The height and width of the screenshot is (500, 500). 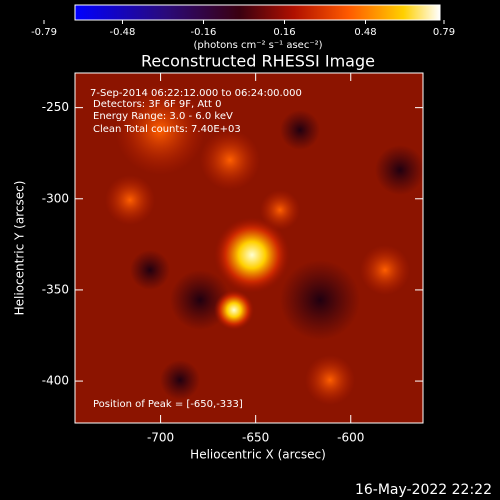 What do you see at coordinates (20, 248) in the screenshot?
I see `y-axis-label: Heliocentric Y (arcsec)` at bounding box center [20, 248].